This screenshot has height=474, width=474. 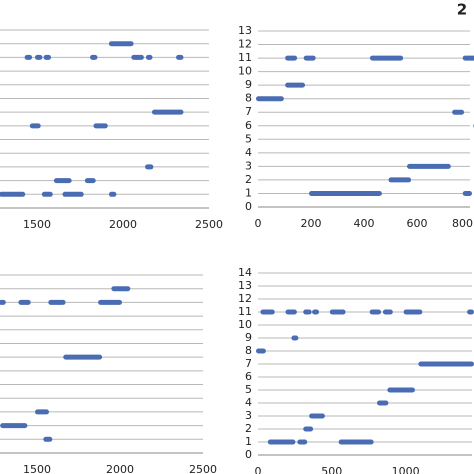 What do you see at coordinates (245, 272) in the screenshot?
I see `y-tick-label: 14` at bounding box center [245, 272].